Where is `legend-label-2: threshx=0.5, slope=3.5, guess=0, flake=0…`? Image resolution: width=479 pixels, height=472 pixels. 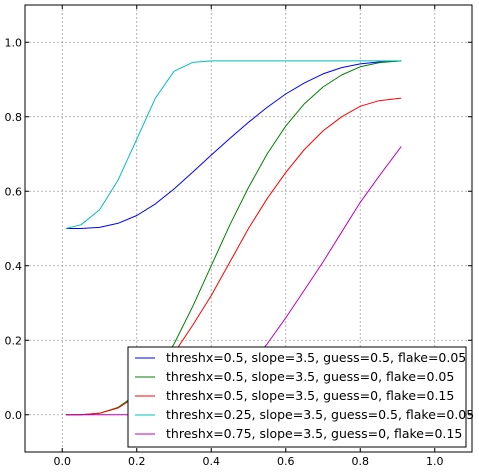 legend-label-2: threshx=0.5, slope=3.5, guess=0, flake=0… is located at coordinates (310, 376).